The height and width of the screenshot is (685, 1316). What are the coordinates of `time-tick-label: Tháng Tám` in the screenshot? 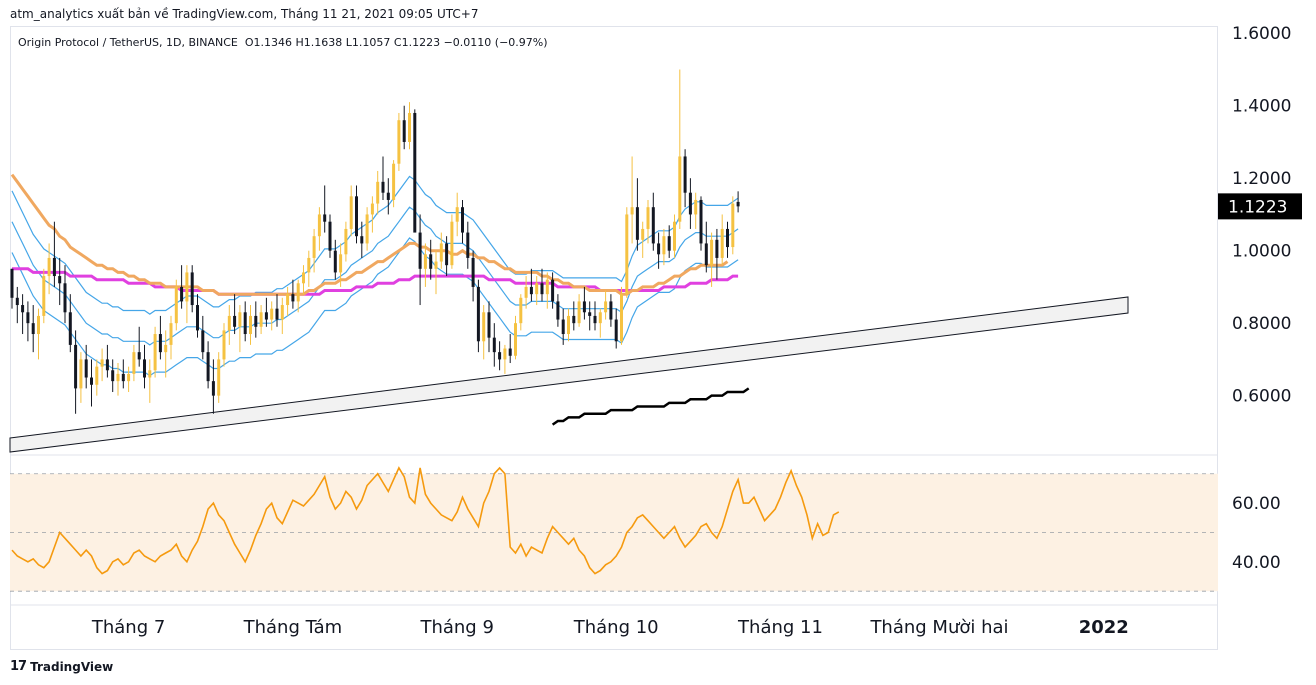 It's located at (293, 627).